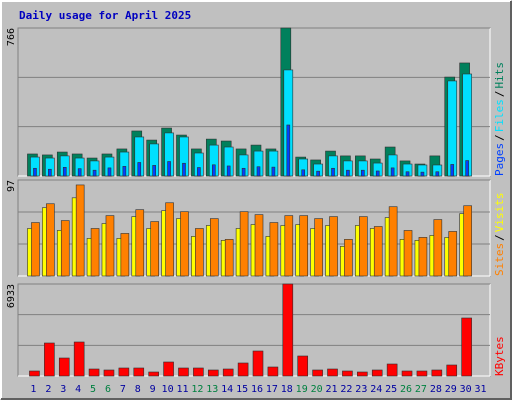  What do you see at coordinates (168, 389) in the screenshot?
I see `x-tick-label: 10` at bounding box center [168, 389].